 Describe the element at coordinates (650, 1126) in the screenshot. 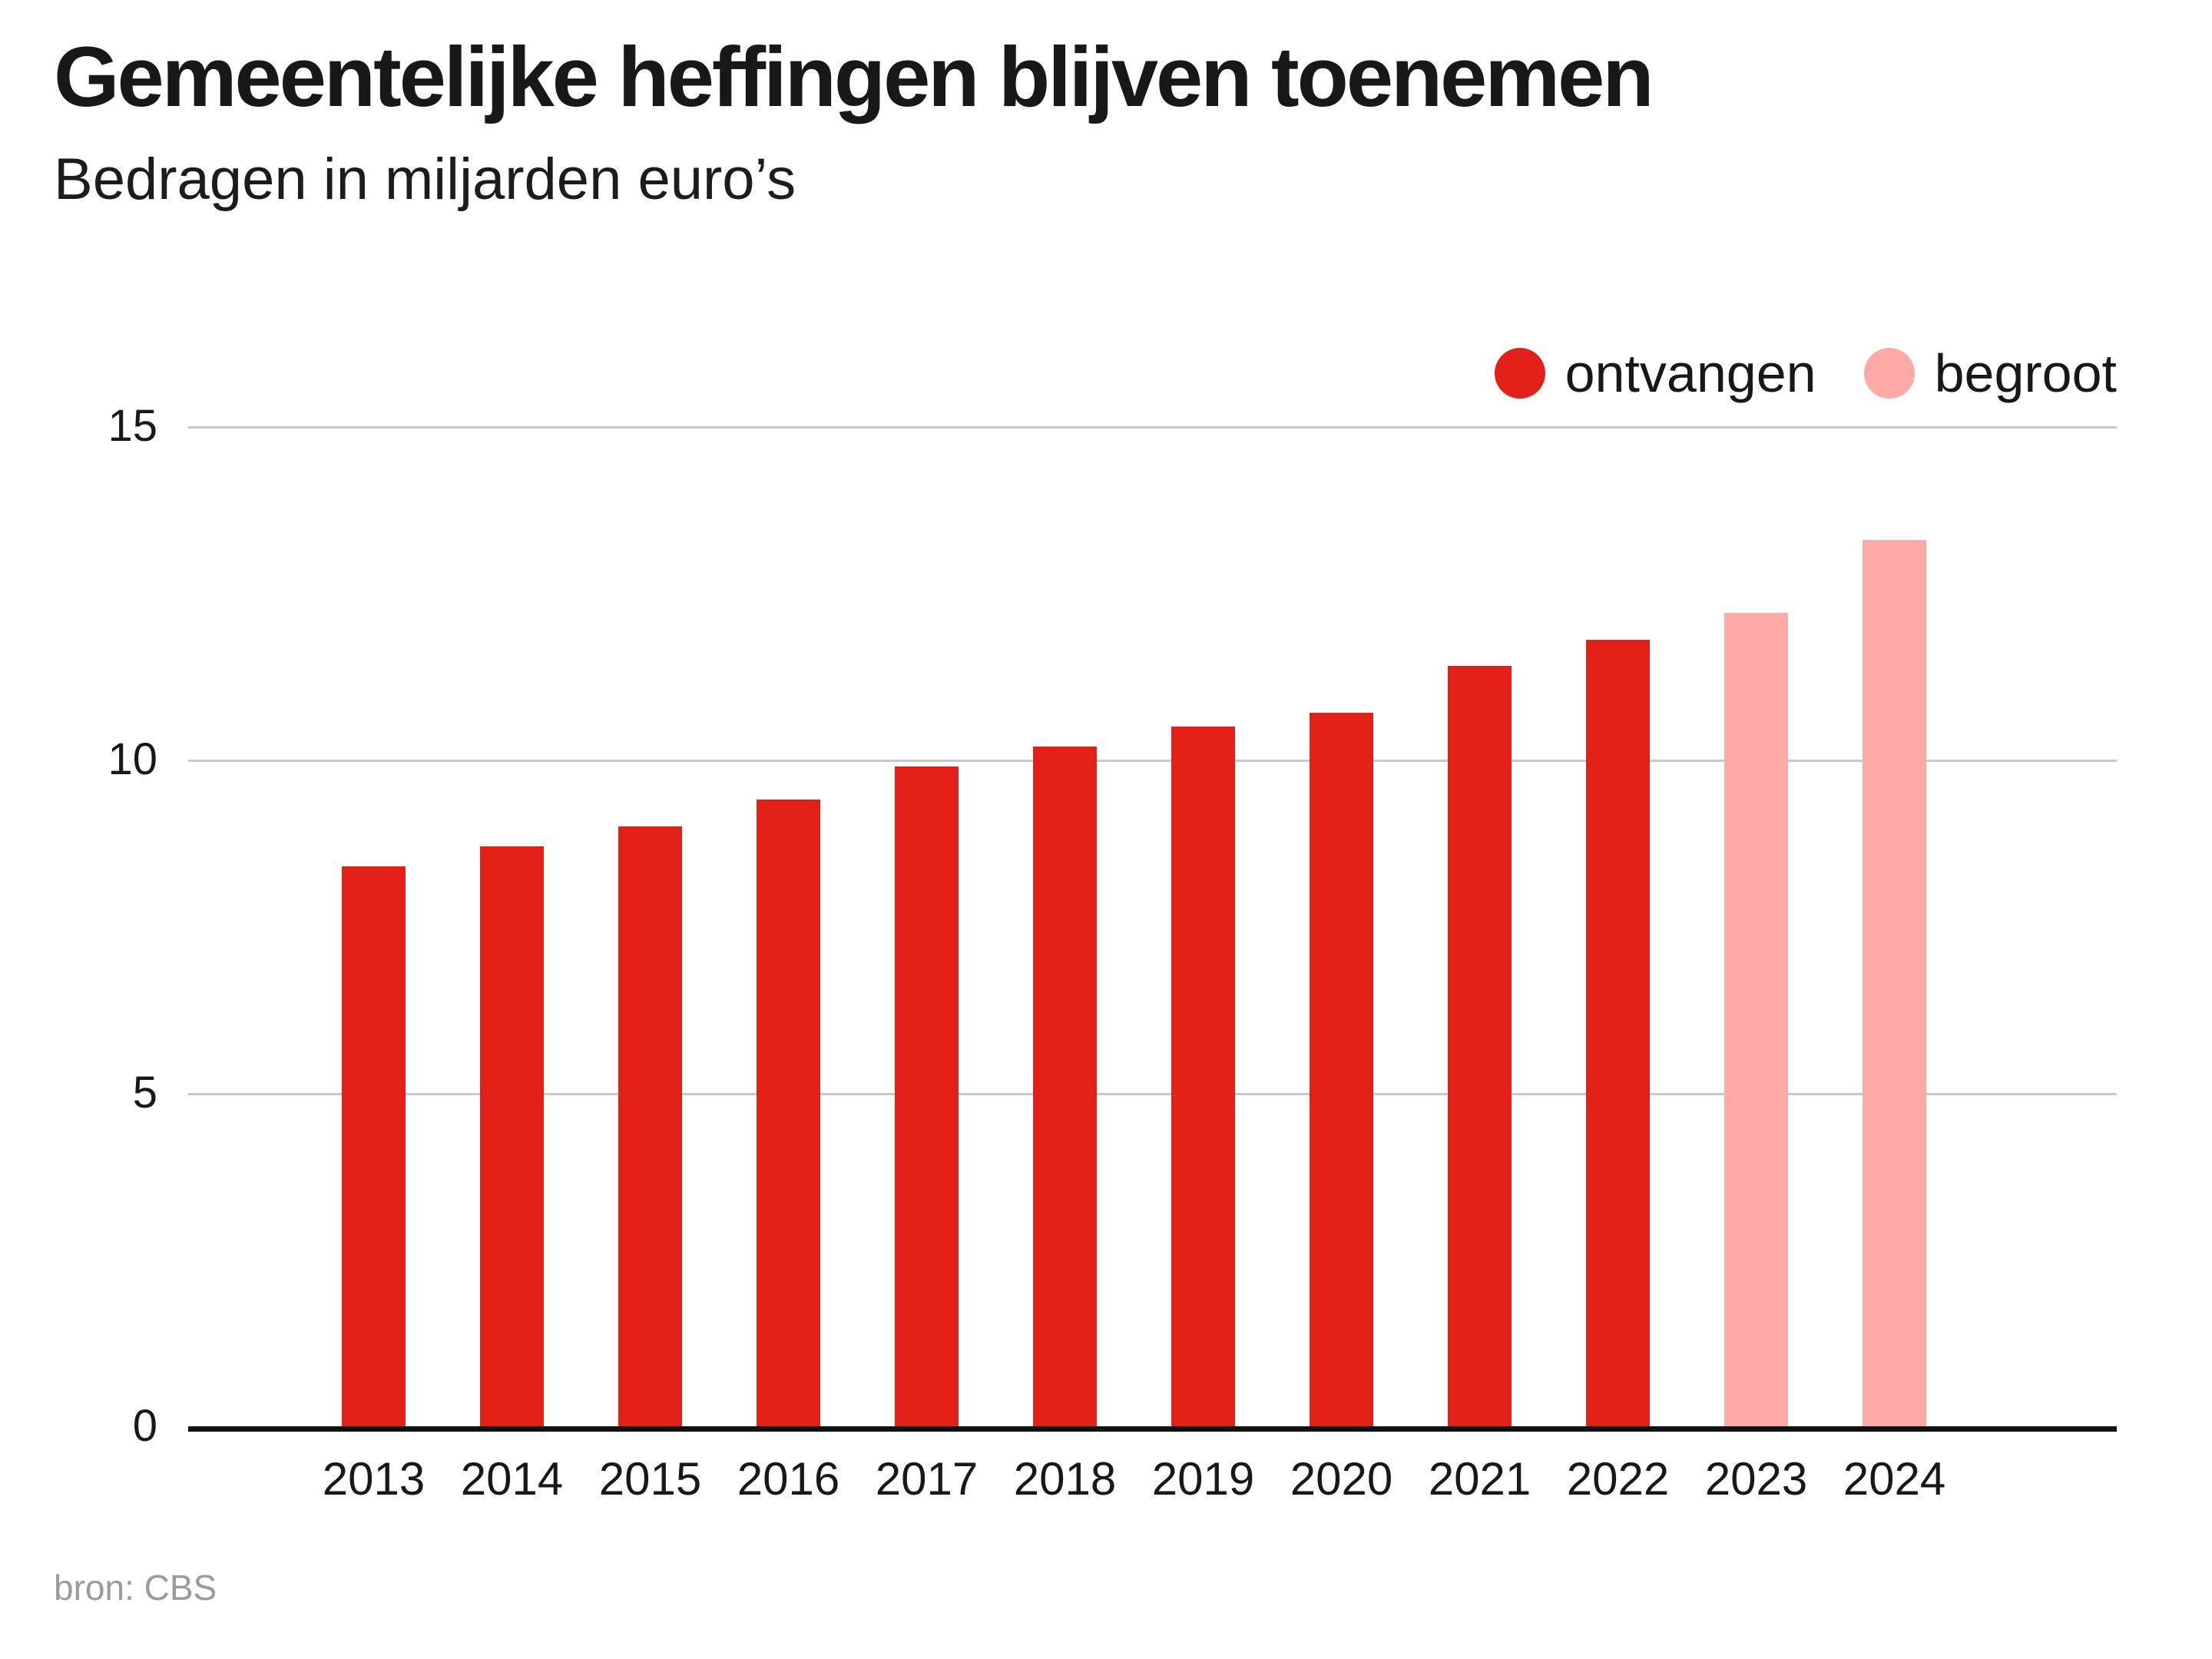

I see `bar-2015-ontvangen` at that location.